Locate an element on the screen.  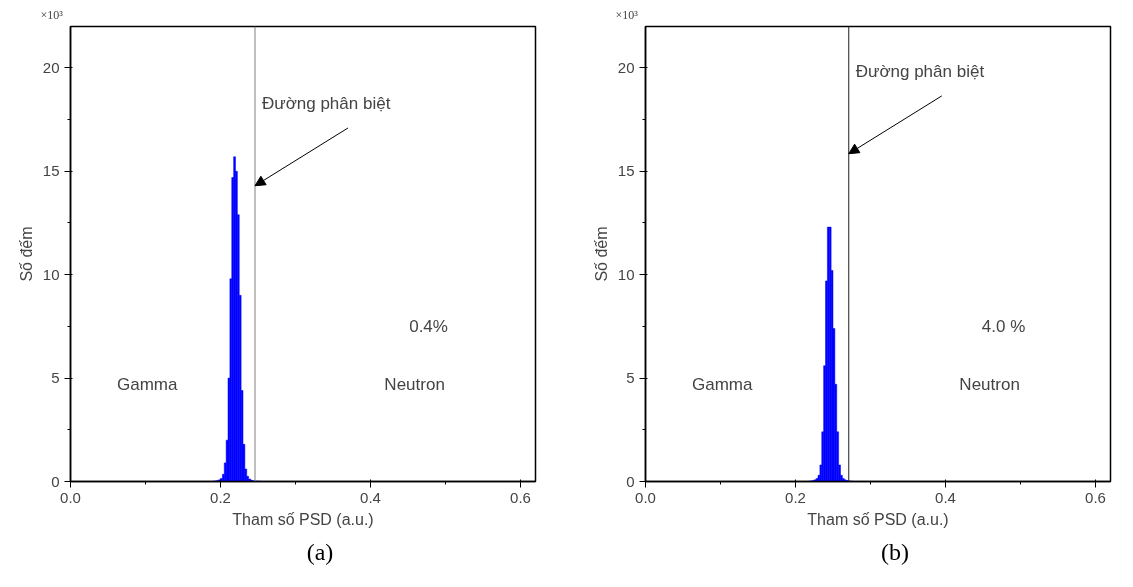
text: (a) is located at coordinates (320, 552).